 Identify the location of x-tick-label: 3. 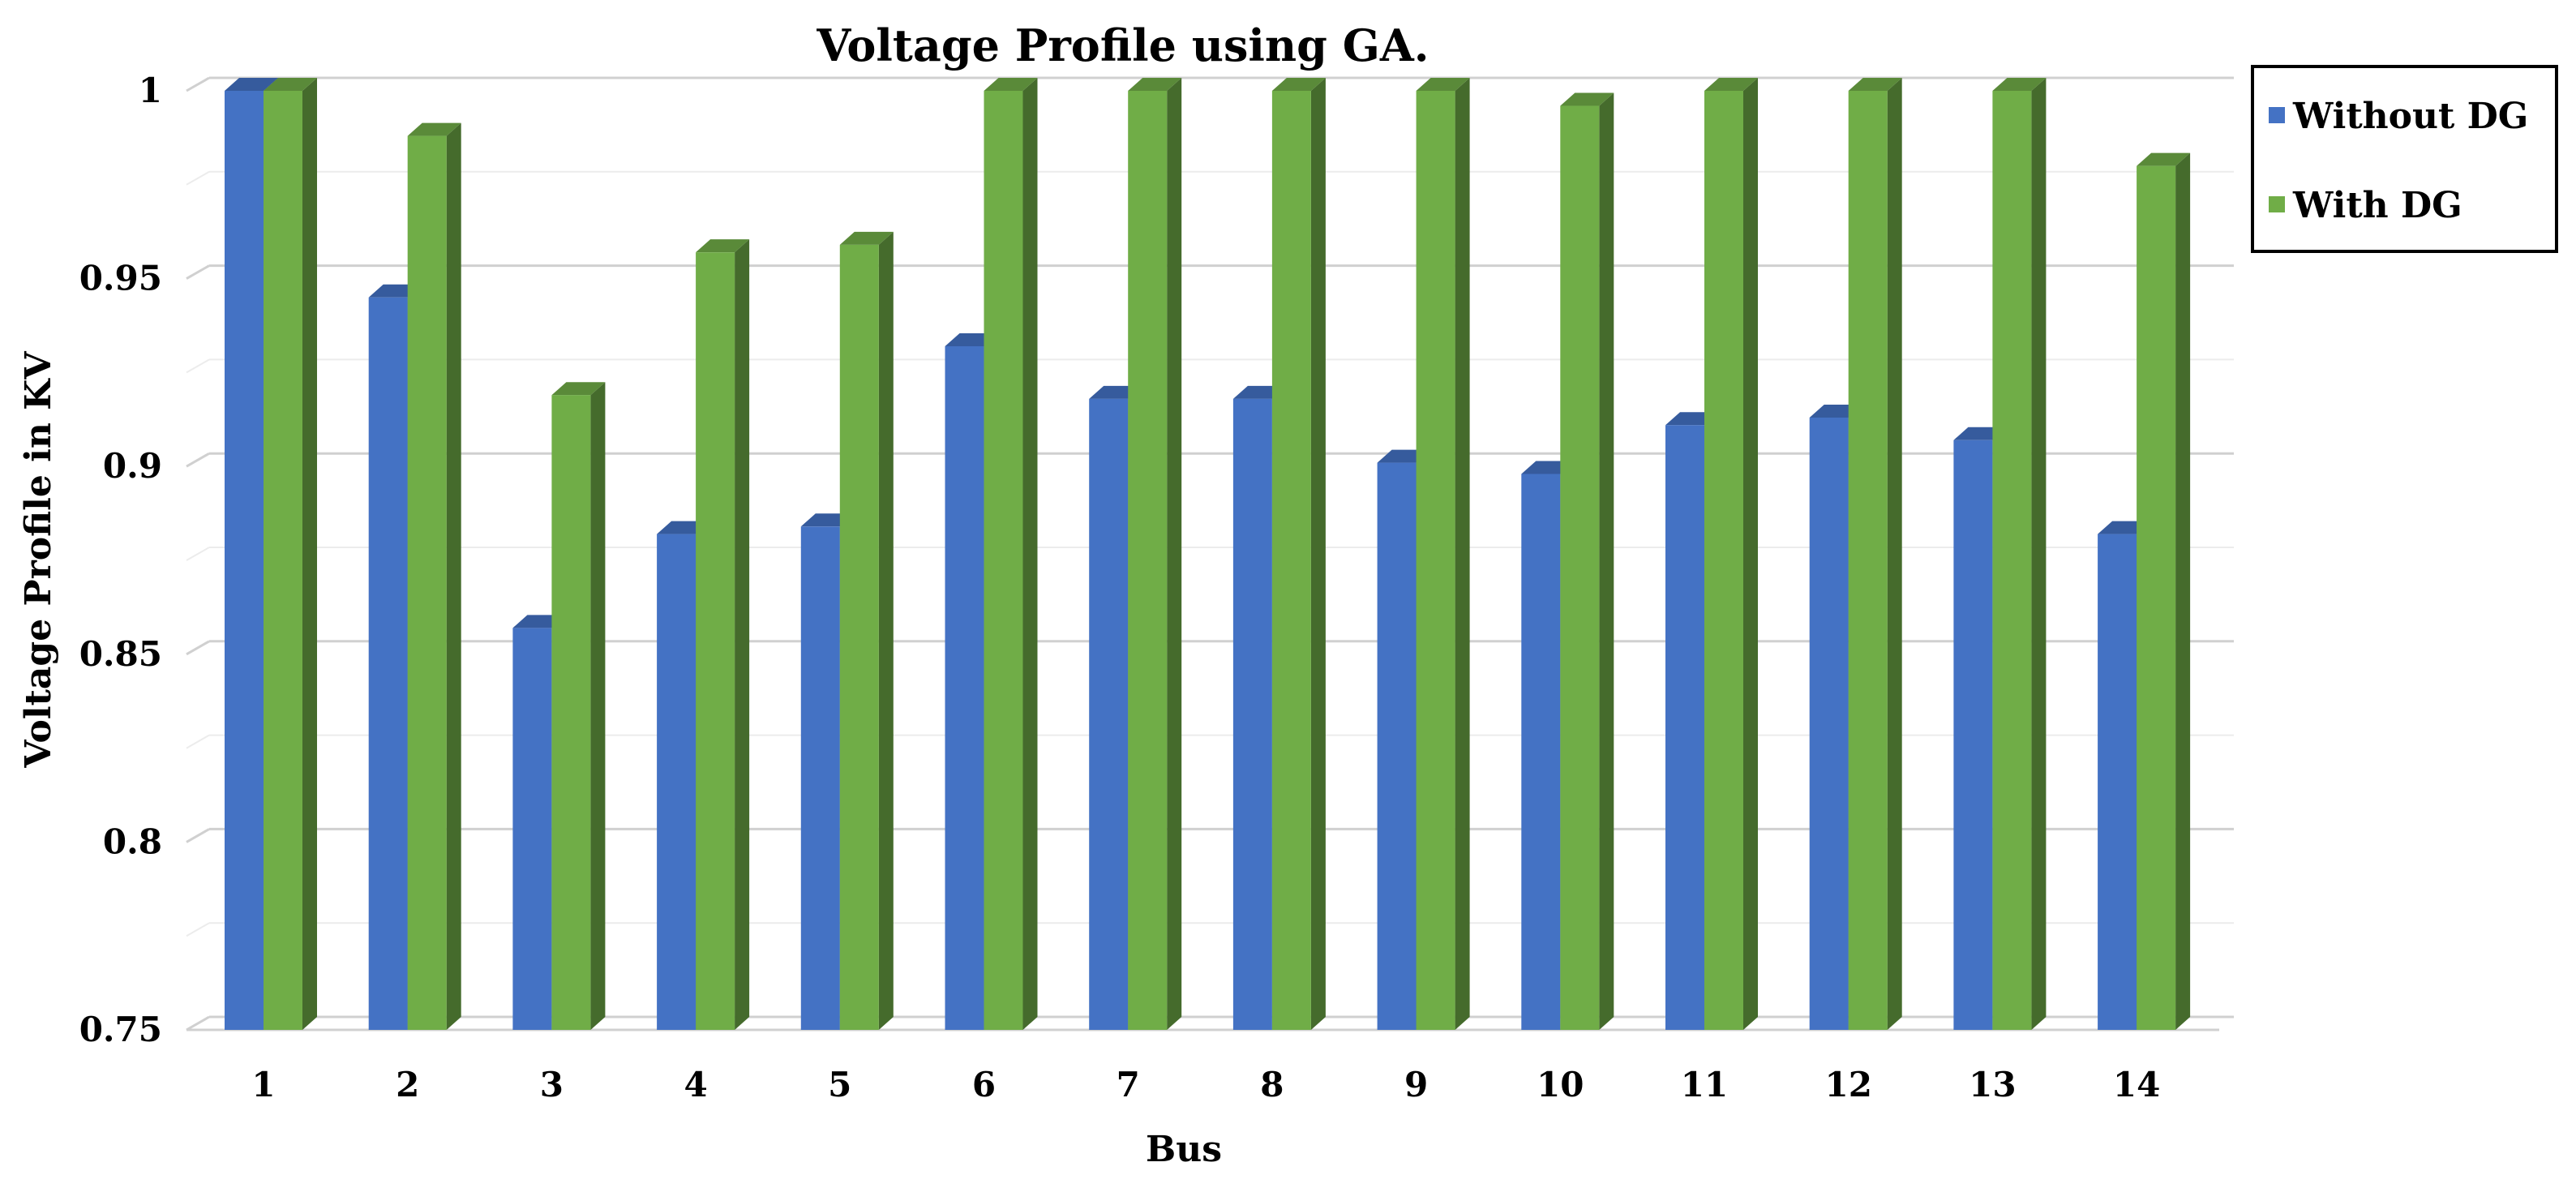
(552, 1084).